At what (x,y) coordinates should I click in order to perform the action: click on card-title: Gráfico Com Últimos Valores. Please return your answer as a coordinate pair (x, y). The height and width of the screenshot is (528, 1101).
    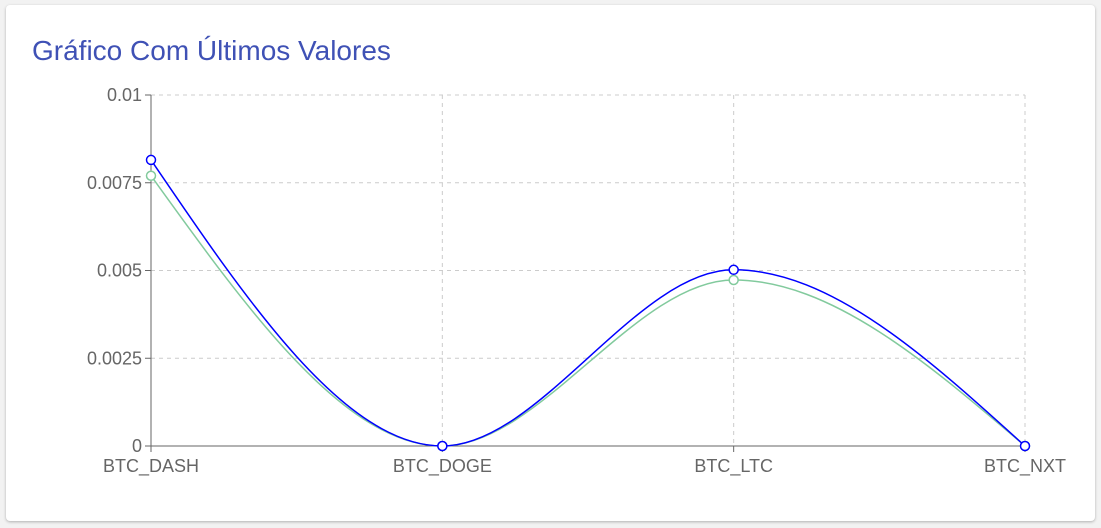
    Looking at the image, I should click on (211, 50).